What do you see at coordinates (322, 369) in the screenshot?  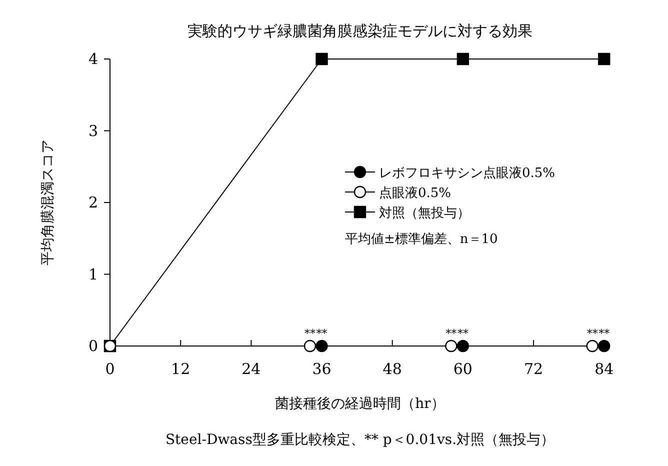 I see `x-tick-label: 36` at bounding box center [322, 369].